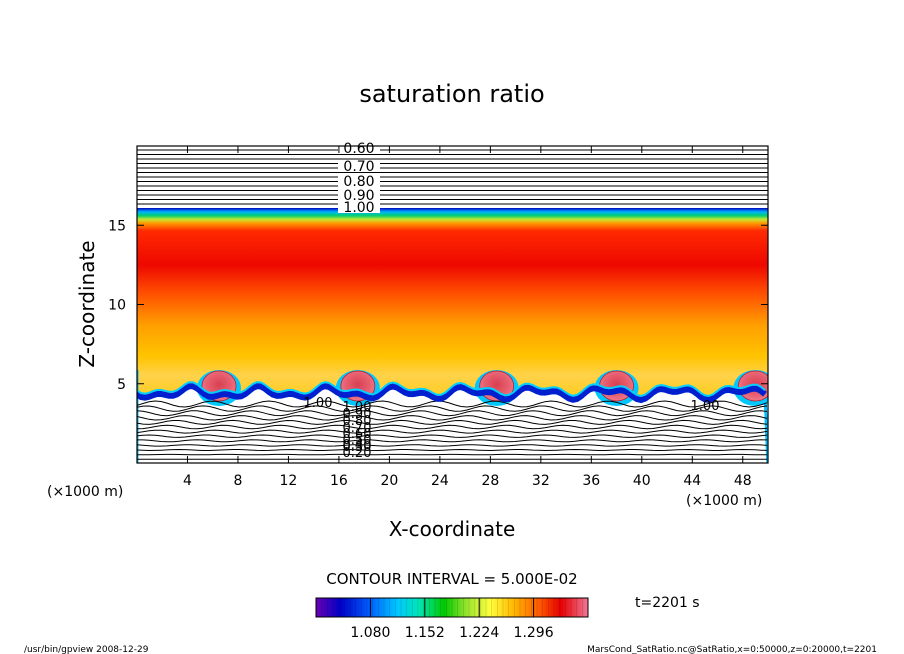 The width and height of the screenshot is (904, 654). What do you see at coordinates (642, 481) in the screenshot?
I see `x-tick-label: 40` at bounding box center [642, 481].